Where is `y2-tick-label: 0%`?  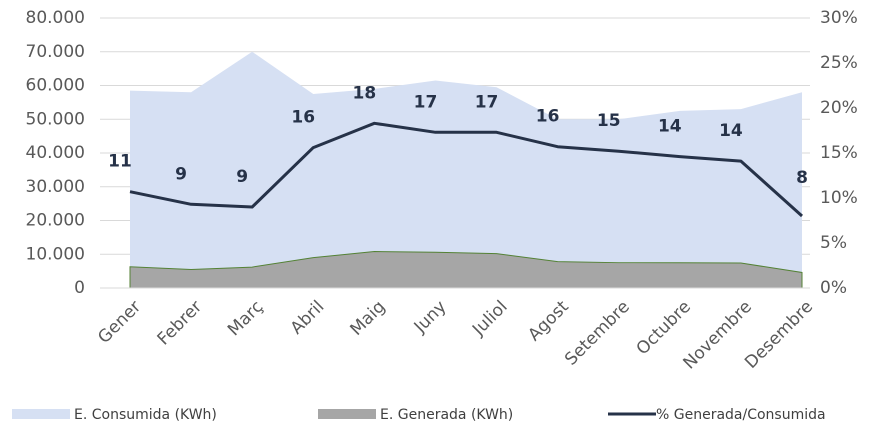 y2-tick-label: 0% is located at coordinates (833, 288).